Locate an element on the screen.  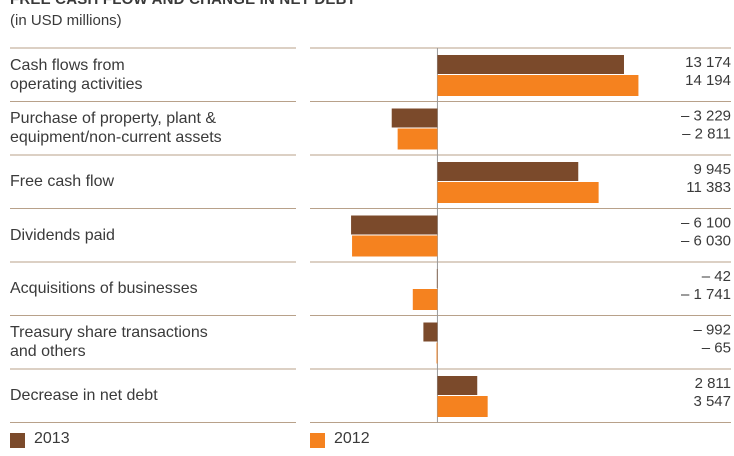
category-label: Dividends paid is located at coordinates (62, 235).